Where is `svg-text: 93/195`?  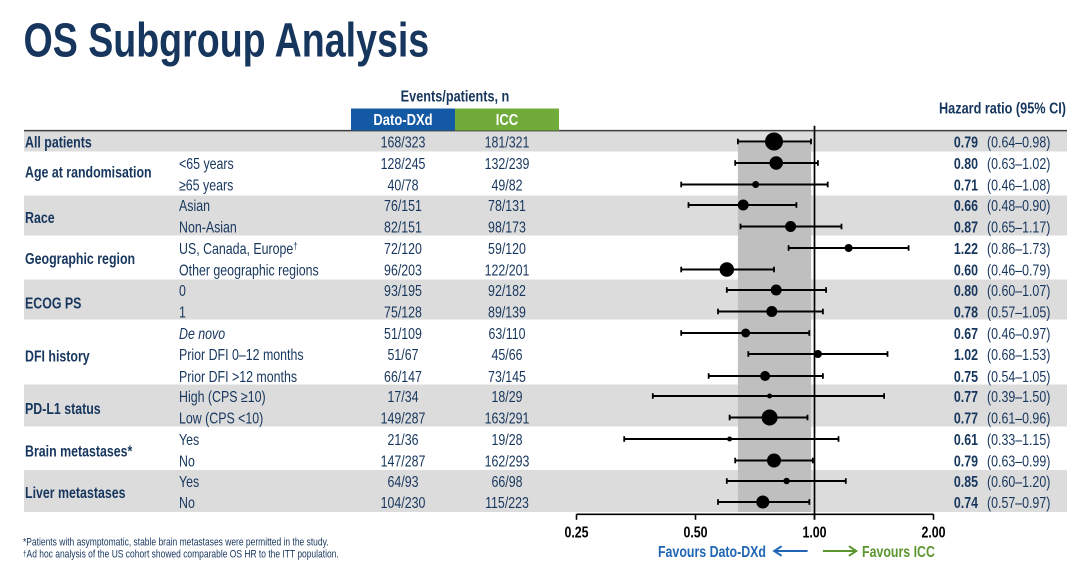 svg-text: 93/195 is located at coordinates (403, 291).